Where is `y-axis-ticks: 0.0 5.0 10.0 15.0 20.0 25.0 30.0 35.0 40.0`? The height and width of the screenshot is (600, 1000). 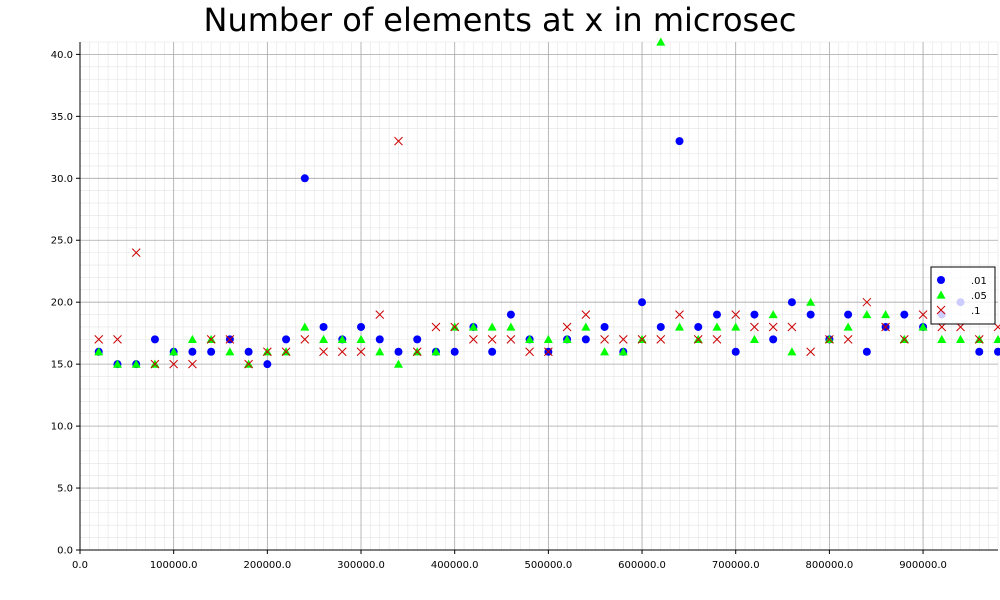 y-axis-ticks: 0.0 5.0 10.0 15.0 20.0 25.0 30.0 35.0 40.0 is located at coordinates (65, 303).